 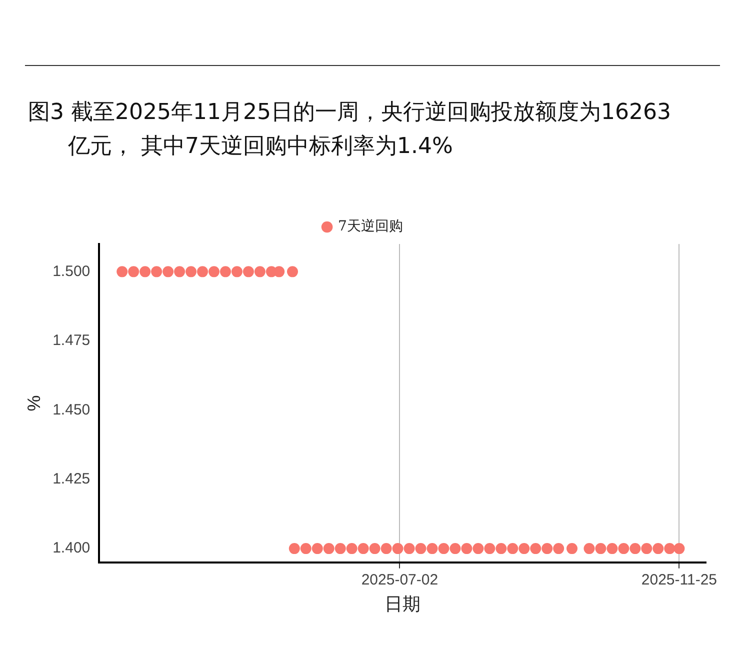 What do you see at coordinates (71, 271) in the screenshot?
I see `y-tick-label: 1.500` at bounding box center [71, 271].